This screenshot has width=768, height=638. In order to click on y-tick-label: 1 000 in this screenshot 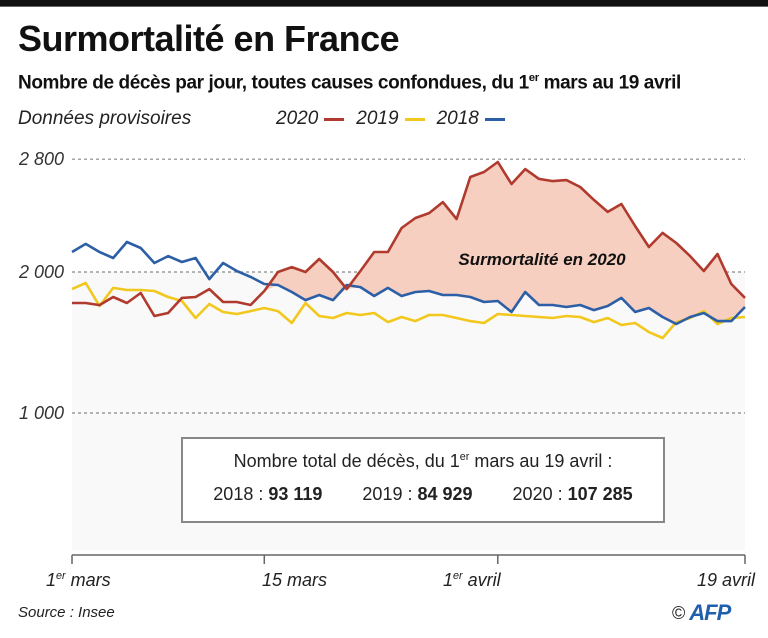, I will do `click(41, 413)`.